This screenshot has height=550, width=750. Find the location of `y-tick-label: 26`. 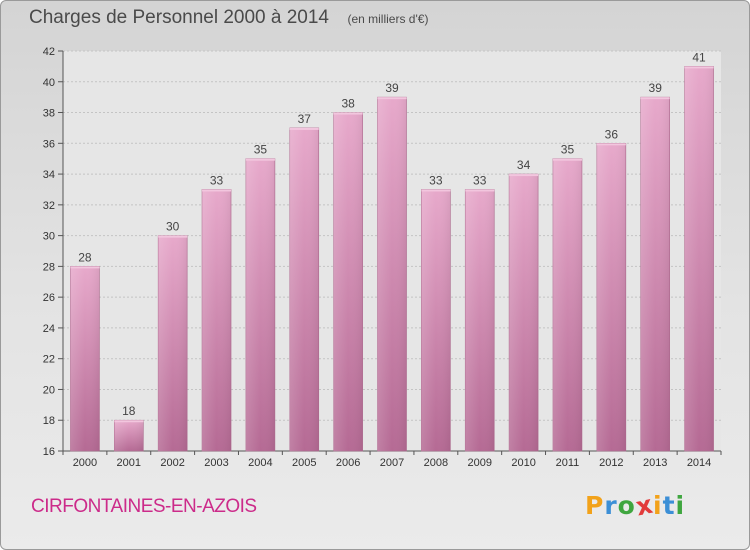

y-tick-label: 26 is located at coordinates (49, 298).